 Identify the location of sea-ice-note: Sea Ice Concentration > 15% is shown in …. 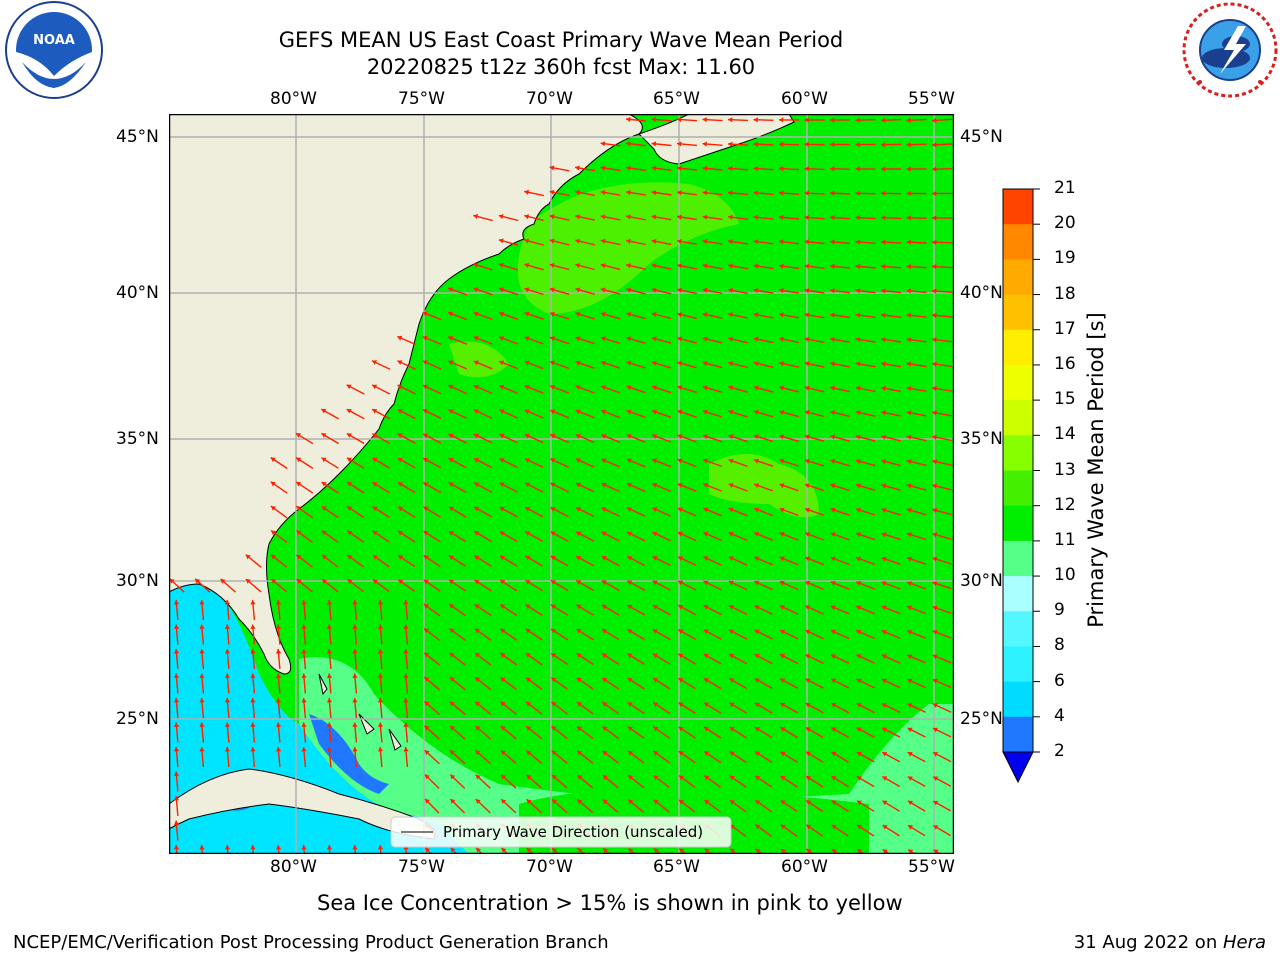
(610, 903).